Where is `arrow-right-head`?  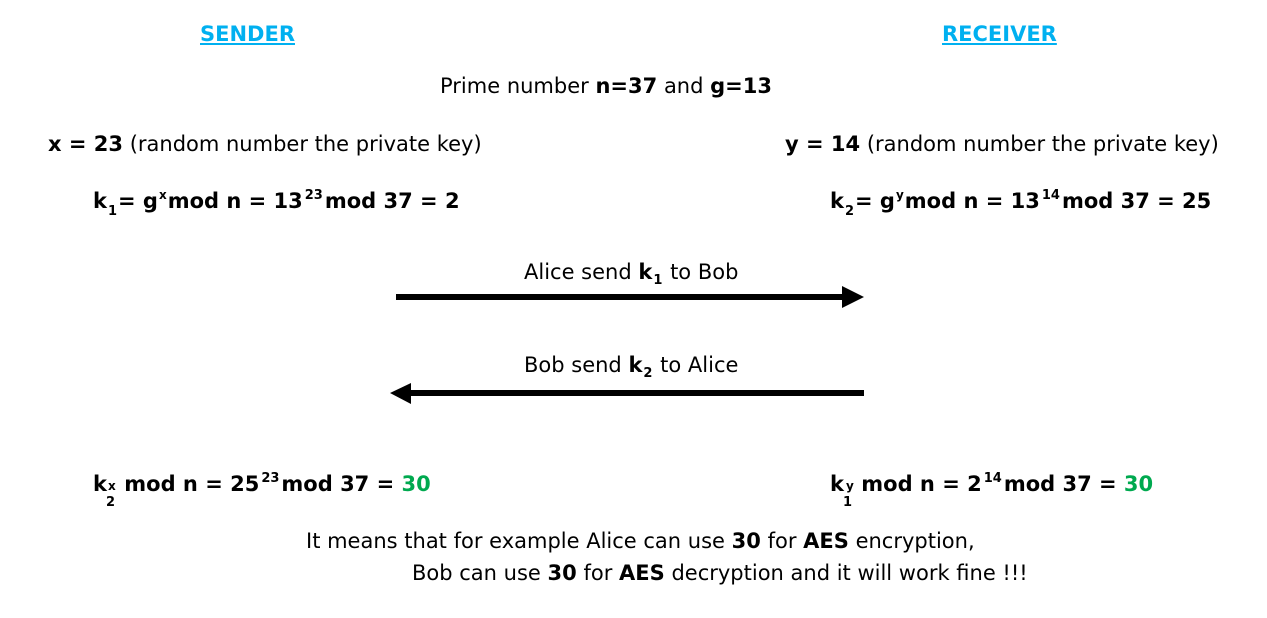 arrow-right-head is located at coordinates (853, 297).